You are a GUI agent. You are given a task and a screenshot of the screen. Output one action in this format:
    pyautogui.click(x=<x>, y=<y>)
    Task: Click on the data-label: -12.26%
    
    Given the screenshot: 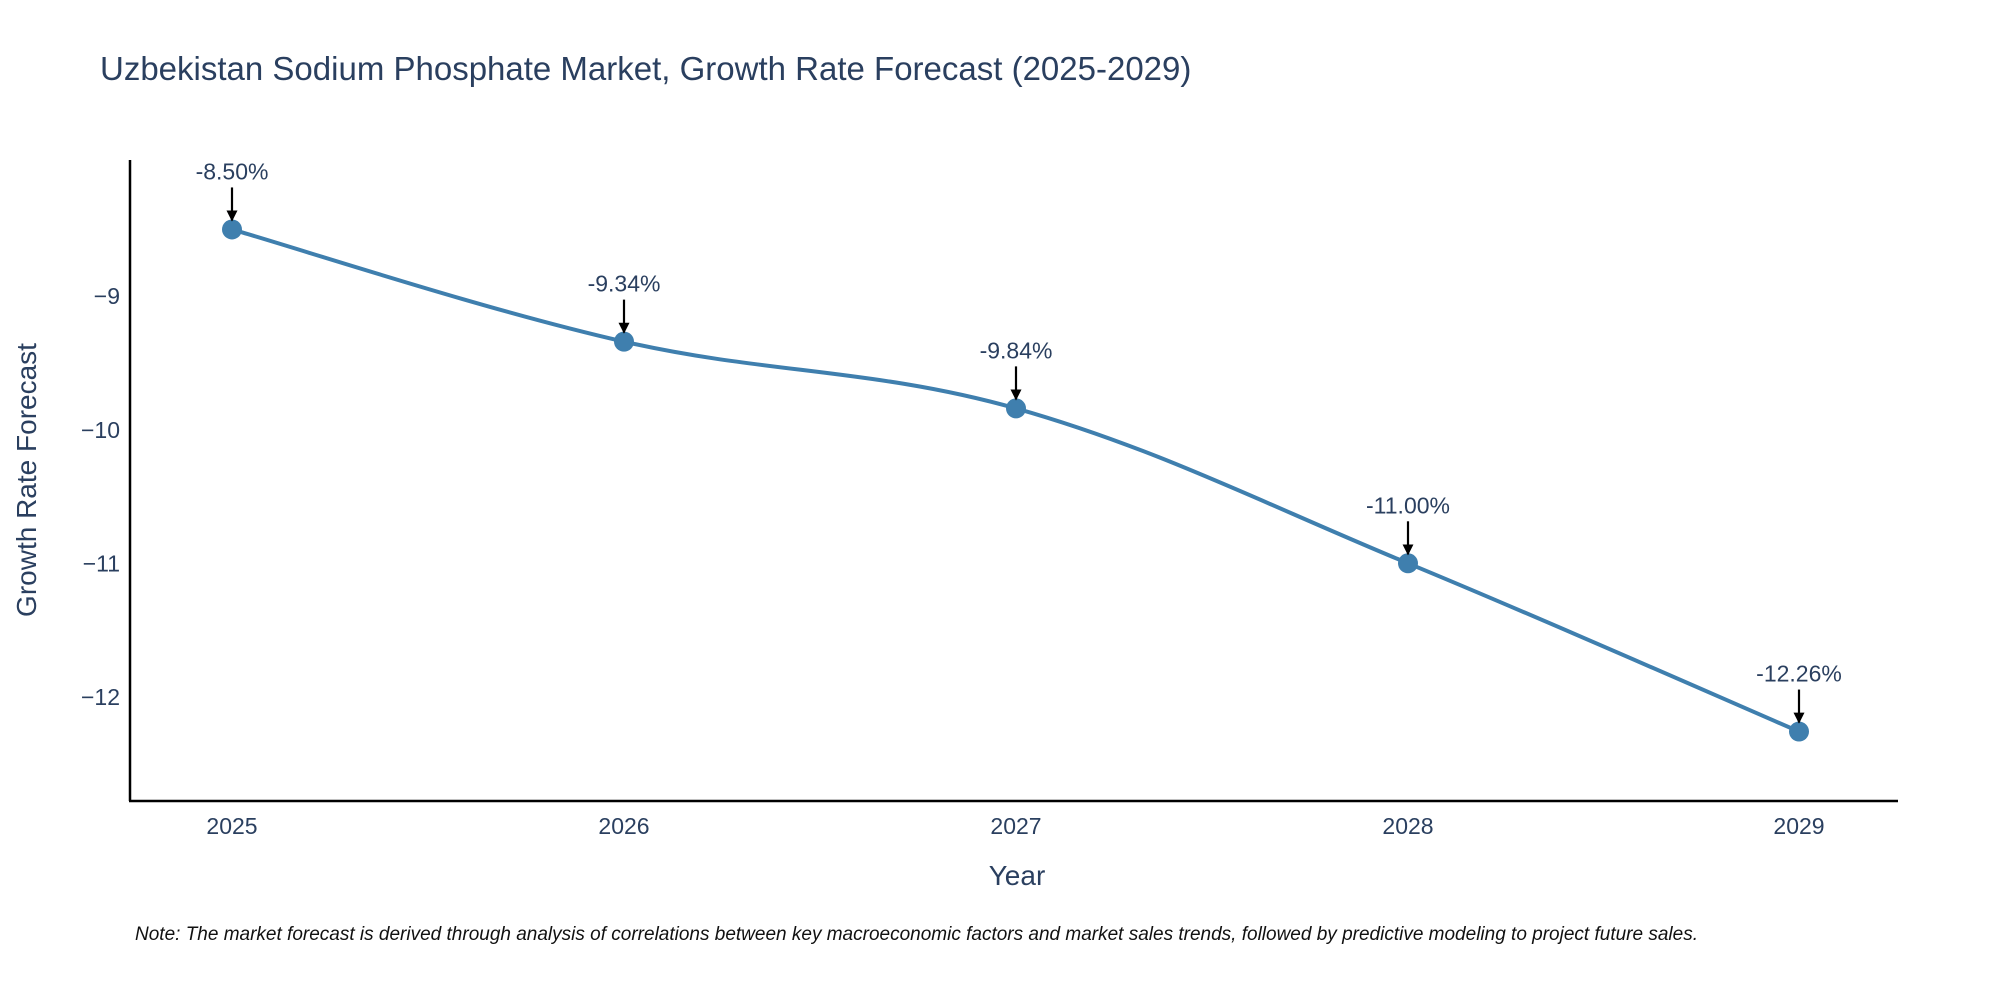 What is the action you would take?
    pyautogui.click(x=1799, y=674)
    